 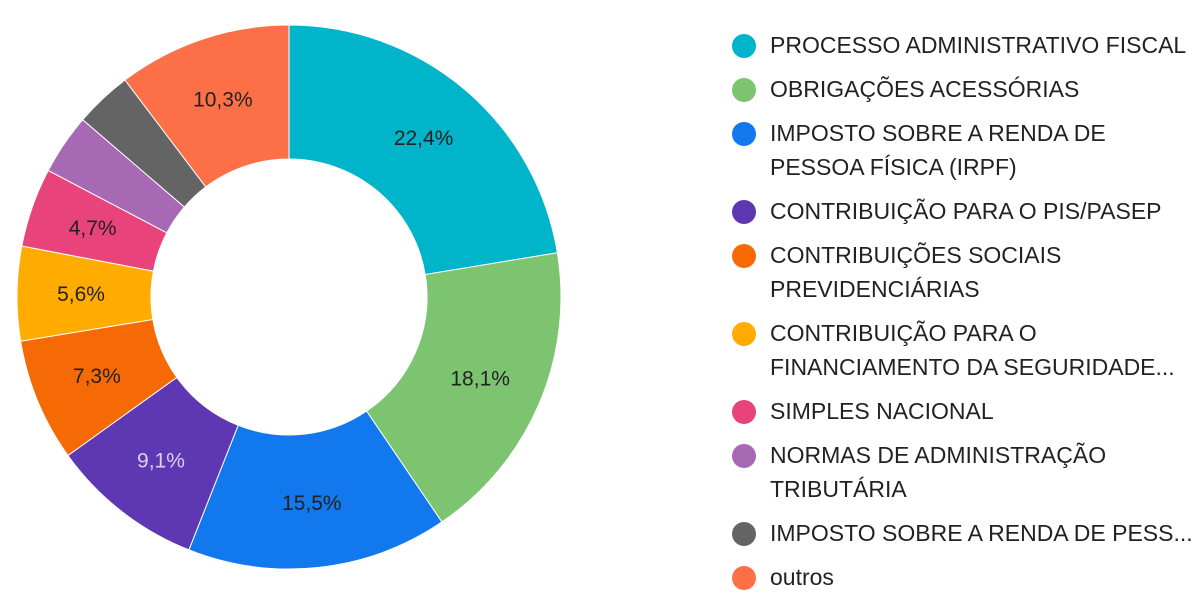 I want to click on legend-item-normas-de-administracao-tributaria: NORMAS DE ADMINISTRAÇÃO TRIBUTÁRIA, so click(x=966, y=472).